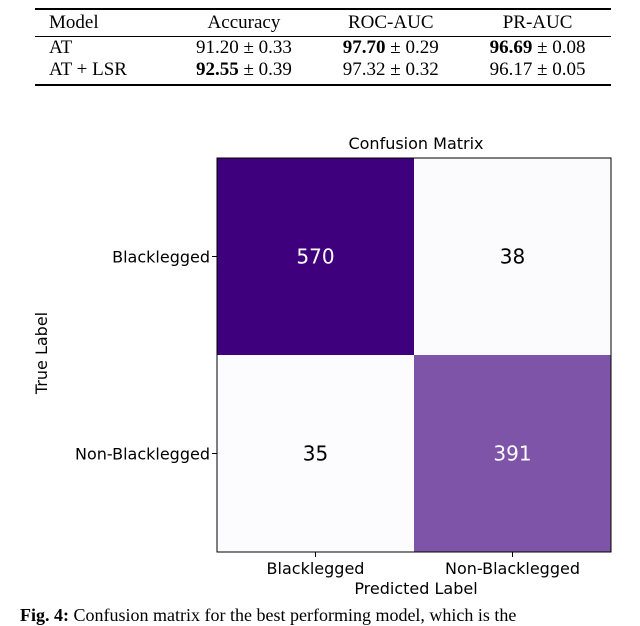 Image resolution: width=640 pixels, height=626 pixels. I want to click on cell-accuracy: 91.20 ± 0.33, so click(244, 48).